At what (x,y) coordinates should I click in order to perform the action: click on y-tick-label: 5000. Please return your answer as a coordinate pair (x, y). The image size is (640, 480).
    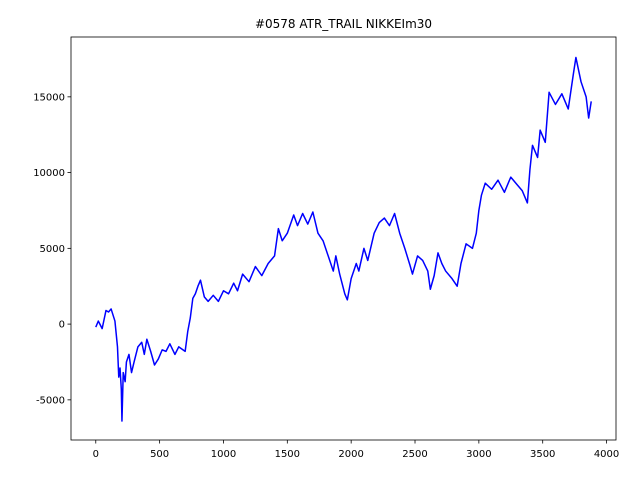
    Looking at the image, I should click on (52, 249).